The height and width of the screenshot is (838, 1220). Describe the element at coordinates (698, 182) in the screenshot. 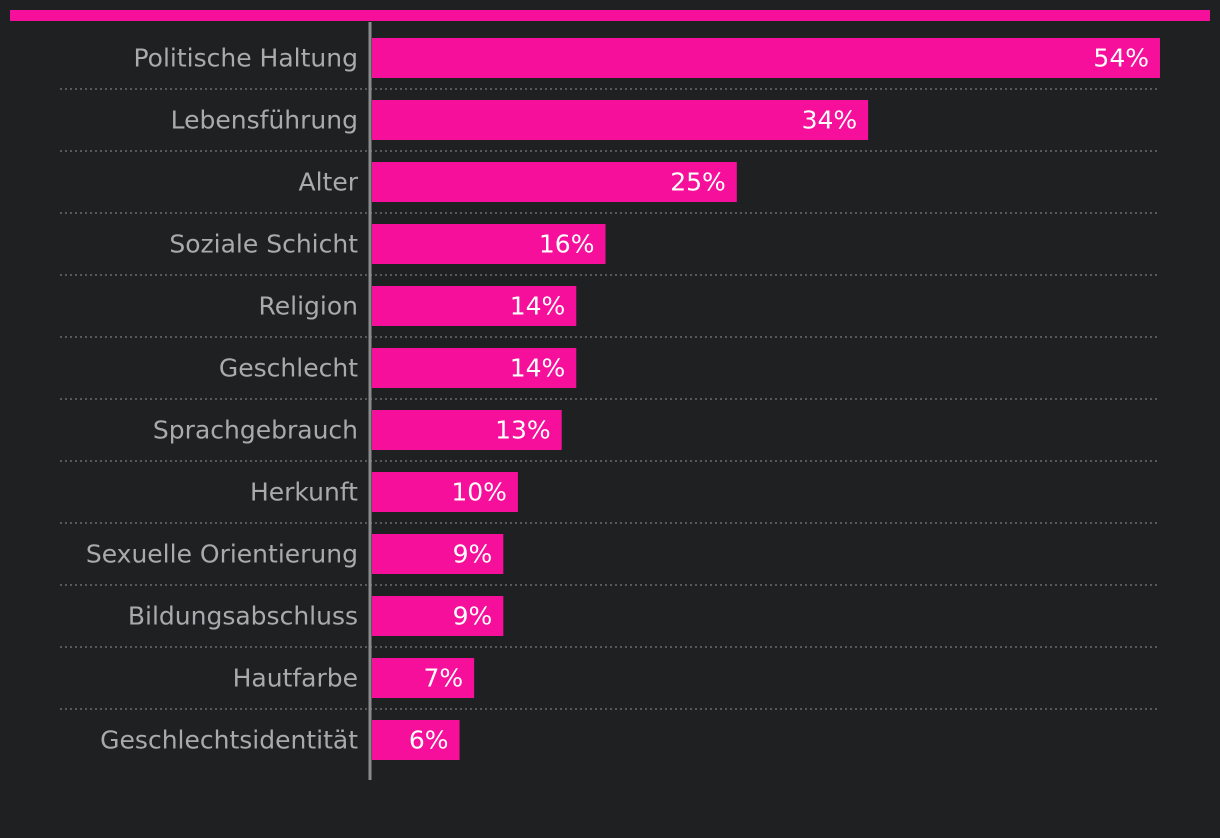

I see `value-label: 25%` at that location.